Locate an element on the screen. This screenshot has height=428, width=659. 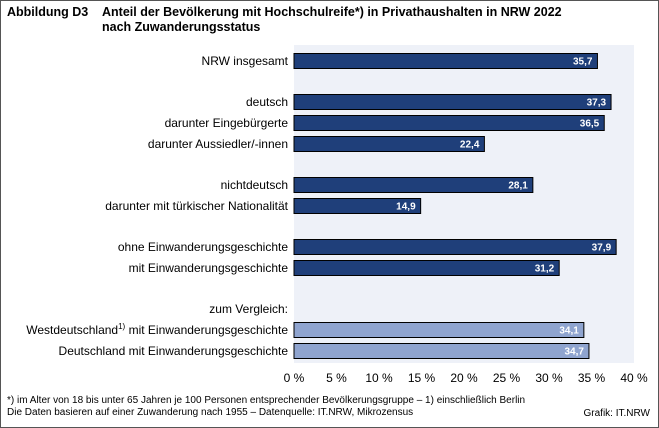
category-label: darunter Aussiedler/-innen is located at coordinates (218, 144).